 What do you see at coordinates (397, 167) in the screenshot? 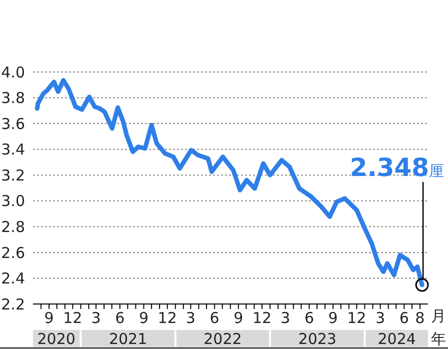
I see `annotation: 2.348厘` at bounding box center [397, 167].